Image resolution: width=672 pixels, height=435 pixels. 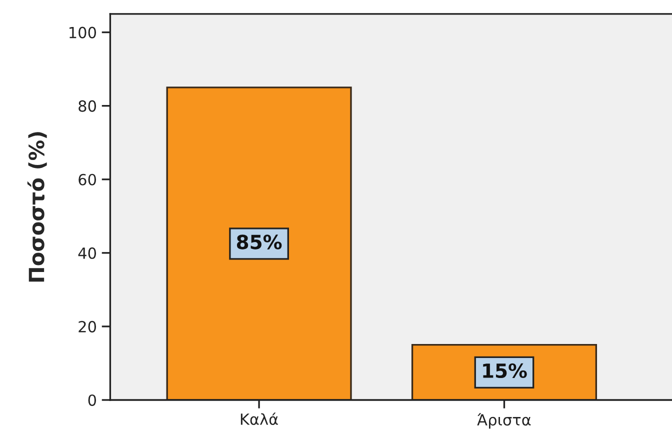 What do you see at coordinates (259, 418) in the screenshot?
I see `x-tick-label: Καλά` at bounding box center [259, 418].